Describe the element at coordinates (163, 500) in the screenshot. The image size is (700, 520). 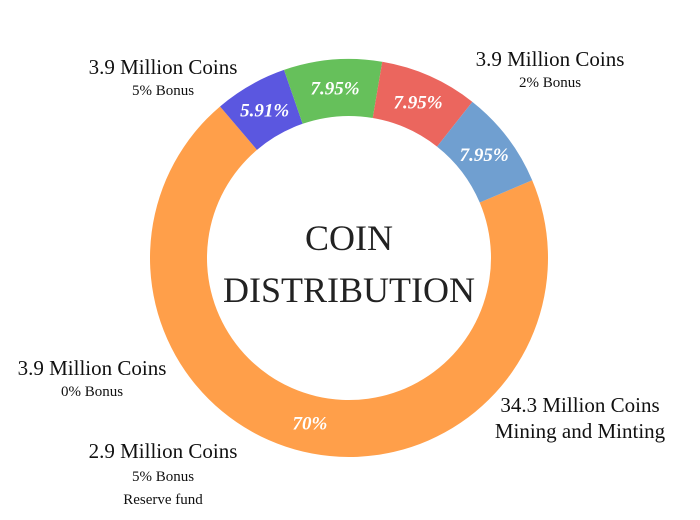
I see `slice-detail-label-1-1: Reserve fund` at that location.